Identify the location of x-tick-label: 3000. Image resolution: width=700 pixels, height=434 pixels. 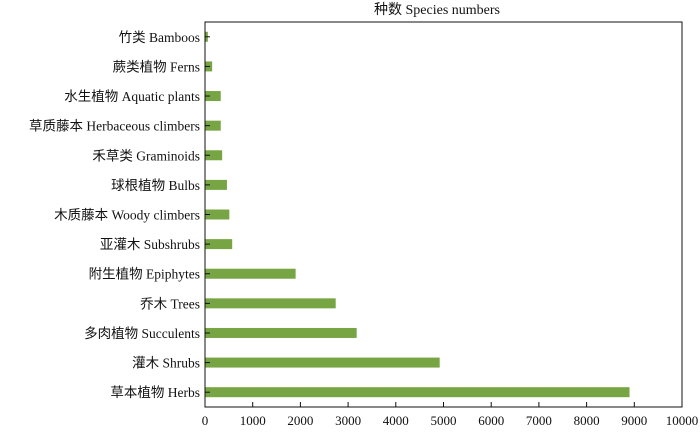
(348, 420).